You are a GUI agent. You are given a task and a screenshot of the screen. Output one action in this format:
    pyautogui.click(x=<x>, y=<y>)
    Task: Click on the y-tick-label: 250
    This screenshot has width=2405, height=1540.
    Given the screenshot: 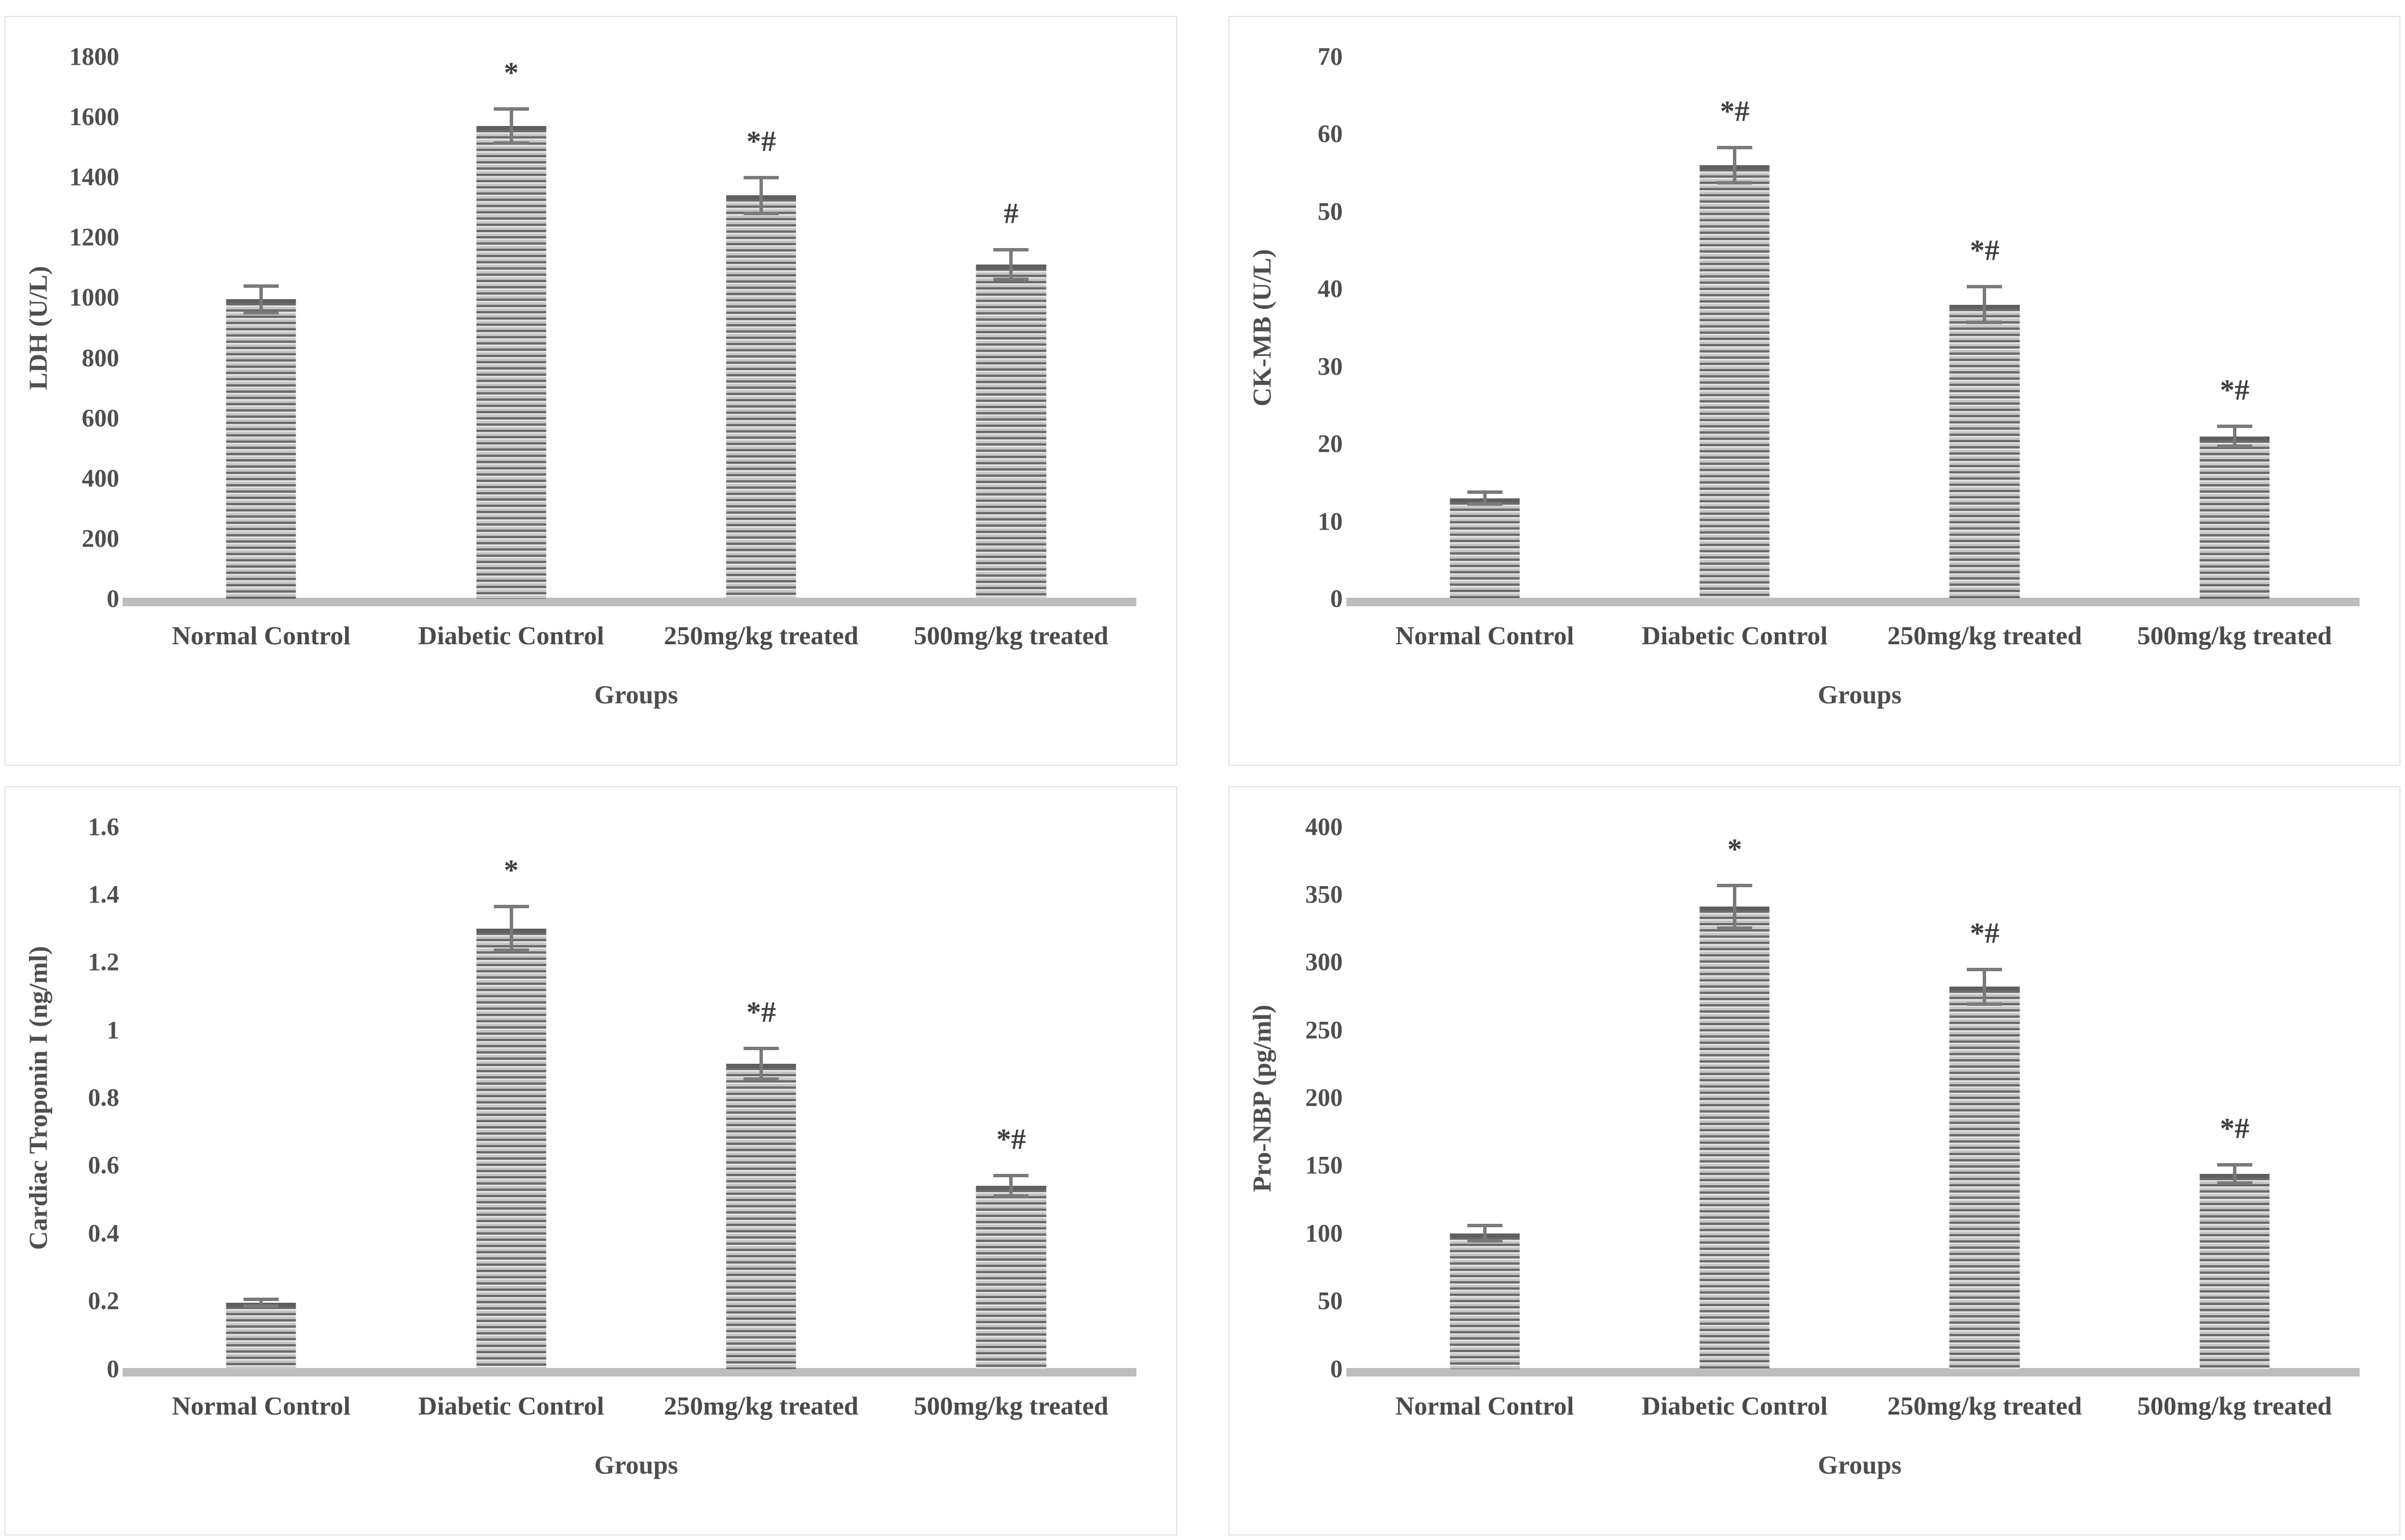 What is the action you would take?
    pyautogui.click(x=1324, y=1030)
    